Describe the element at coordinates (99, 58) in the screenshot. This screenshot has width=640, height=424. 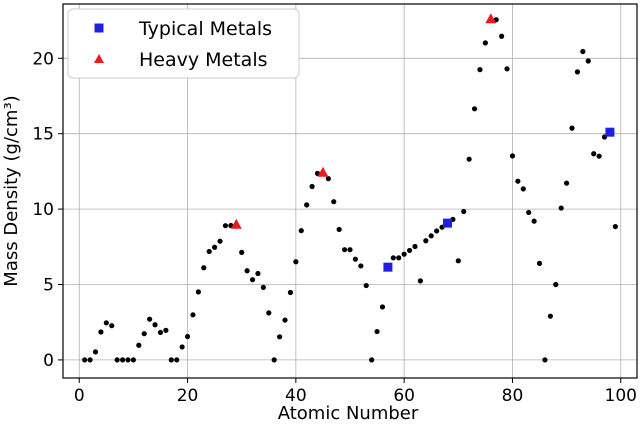
I see `legend-triangle-marker` at that location.